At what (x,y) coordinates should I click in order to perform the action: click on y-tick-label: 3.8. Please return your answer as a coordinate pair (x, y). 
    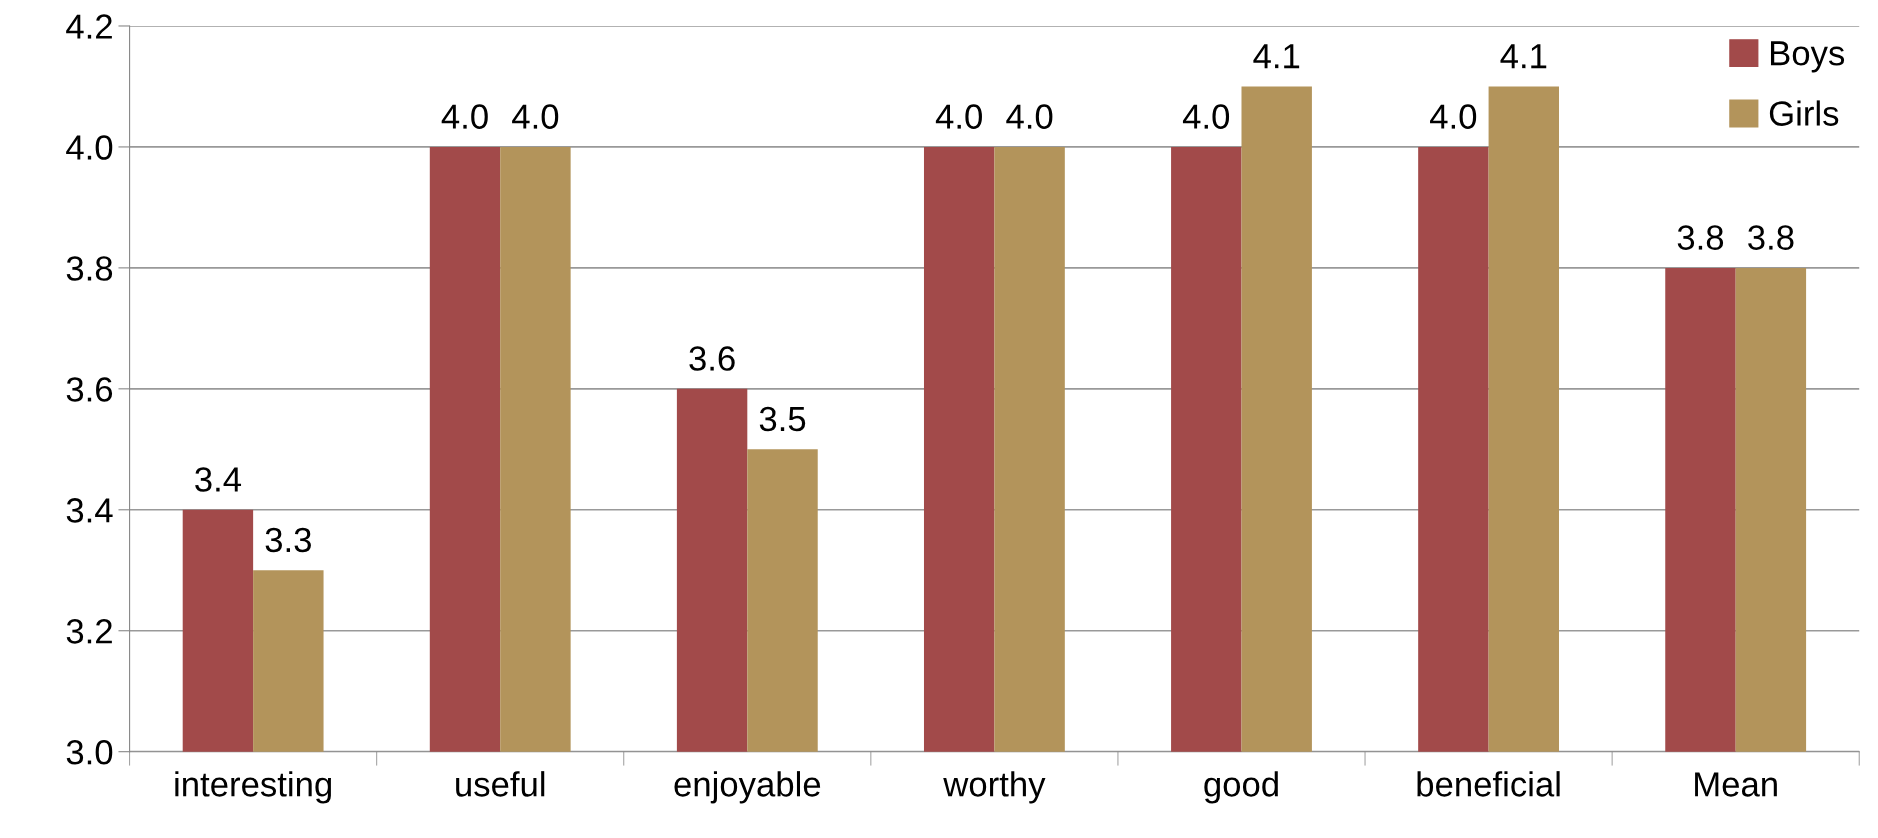
    Looking at the image, I should click on (89, 268).